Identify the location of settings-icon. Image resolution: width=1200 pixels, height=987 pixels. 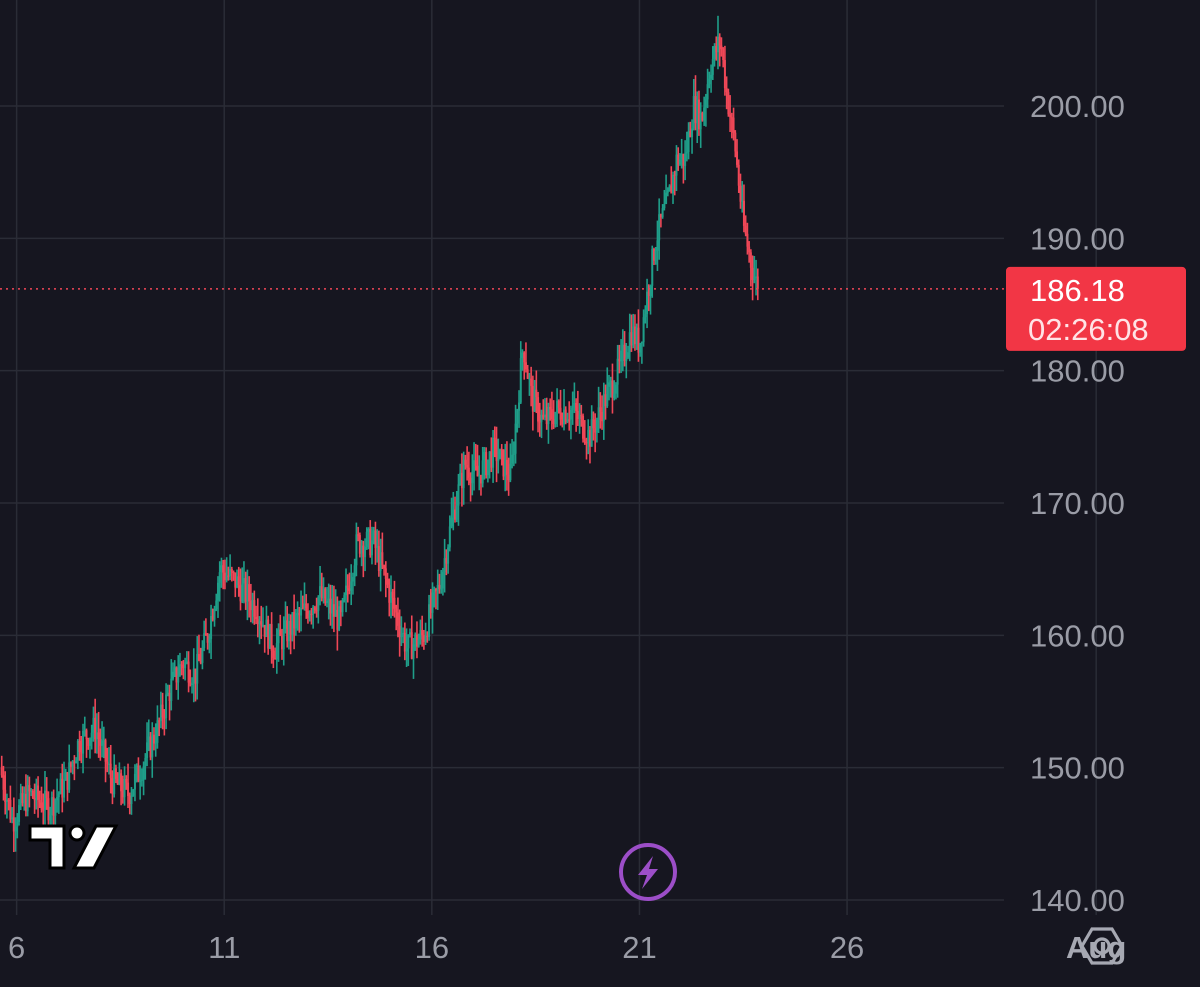
(1102, 946).